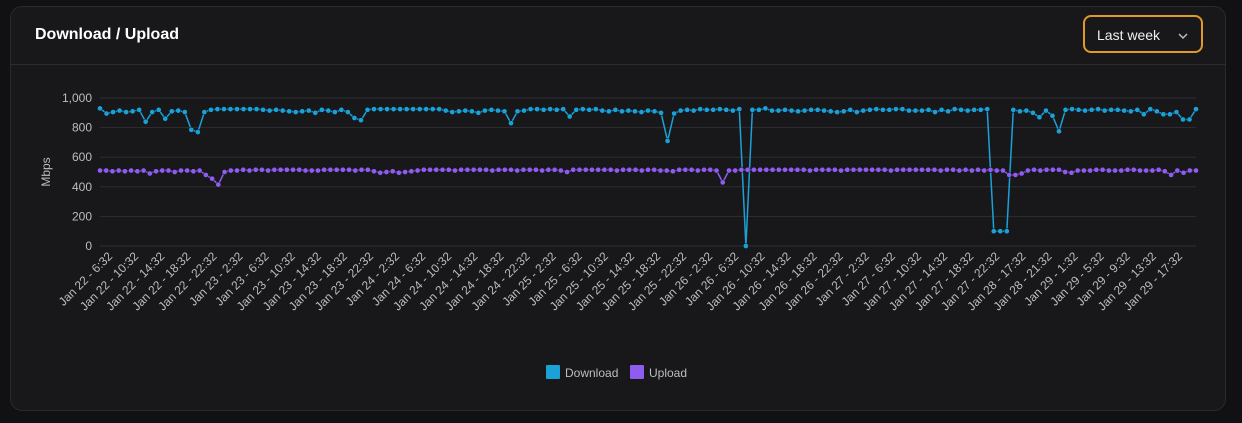 The height and width of the screenshot is (423, 1242). I want to click on y-tick-label: 1,000, so click(77, 98).